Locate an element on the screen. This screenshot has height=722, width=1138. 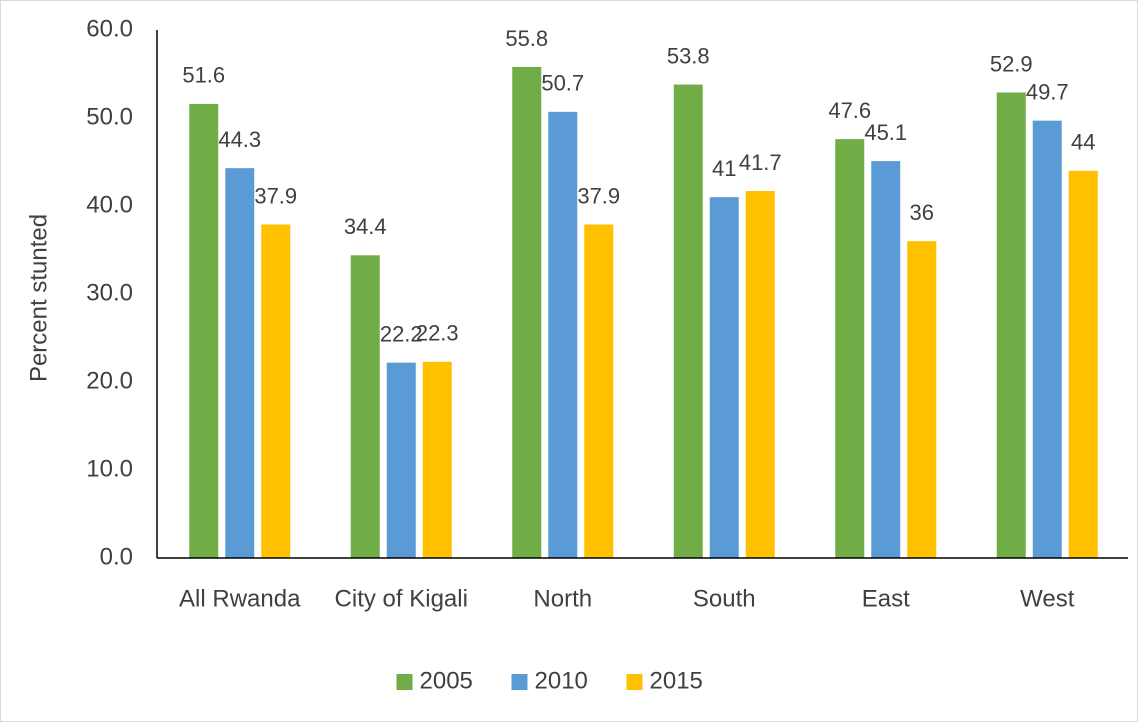
data-label: 55.8 is located at coordinates (526, 38).